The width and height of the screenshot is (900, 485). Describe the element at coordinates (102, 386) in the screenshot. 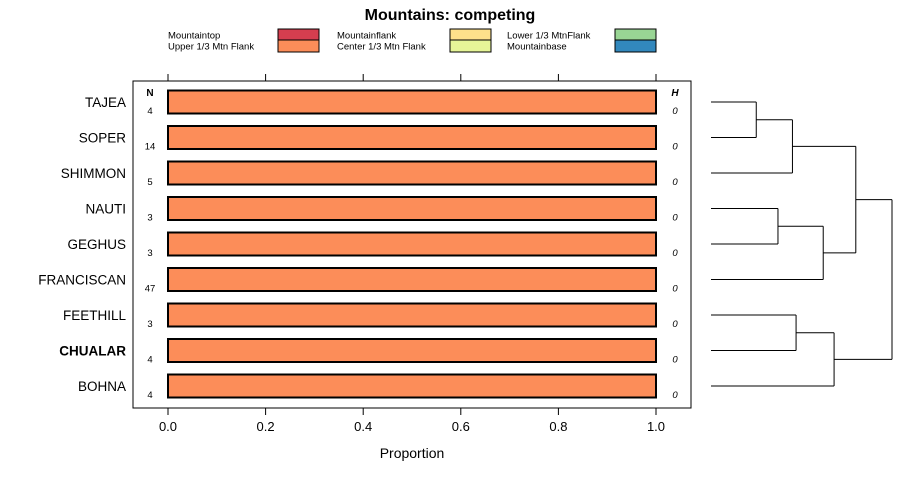

I see `category-label: BOHNA` at that location.